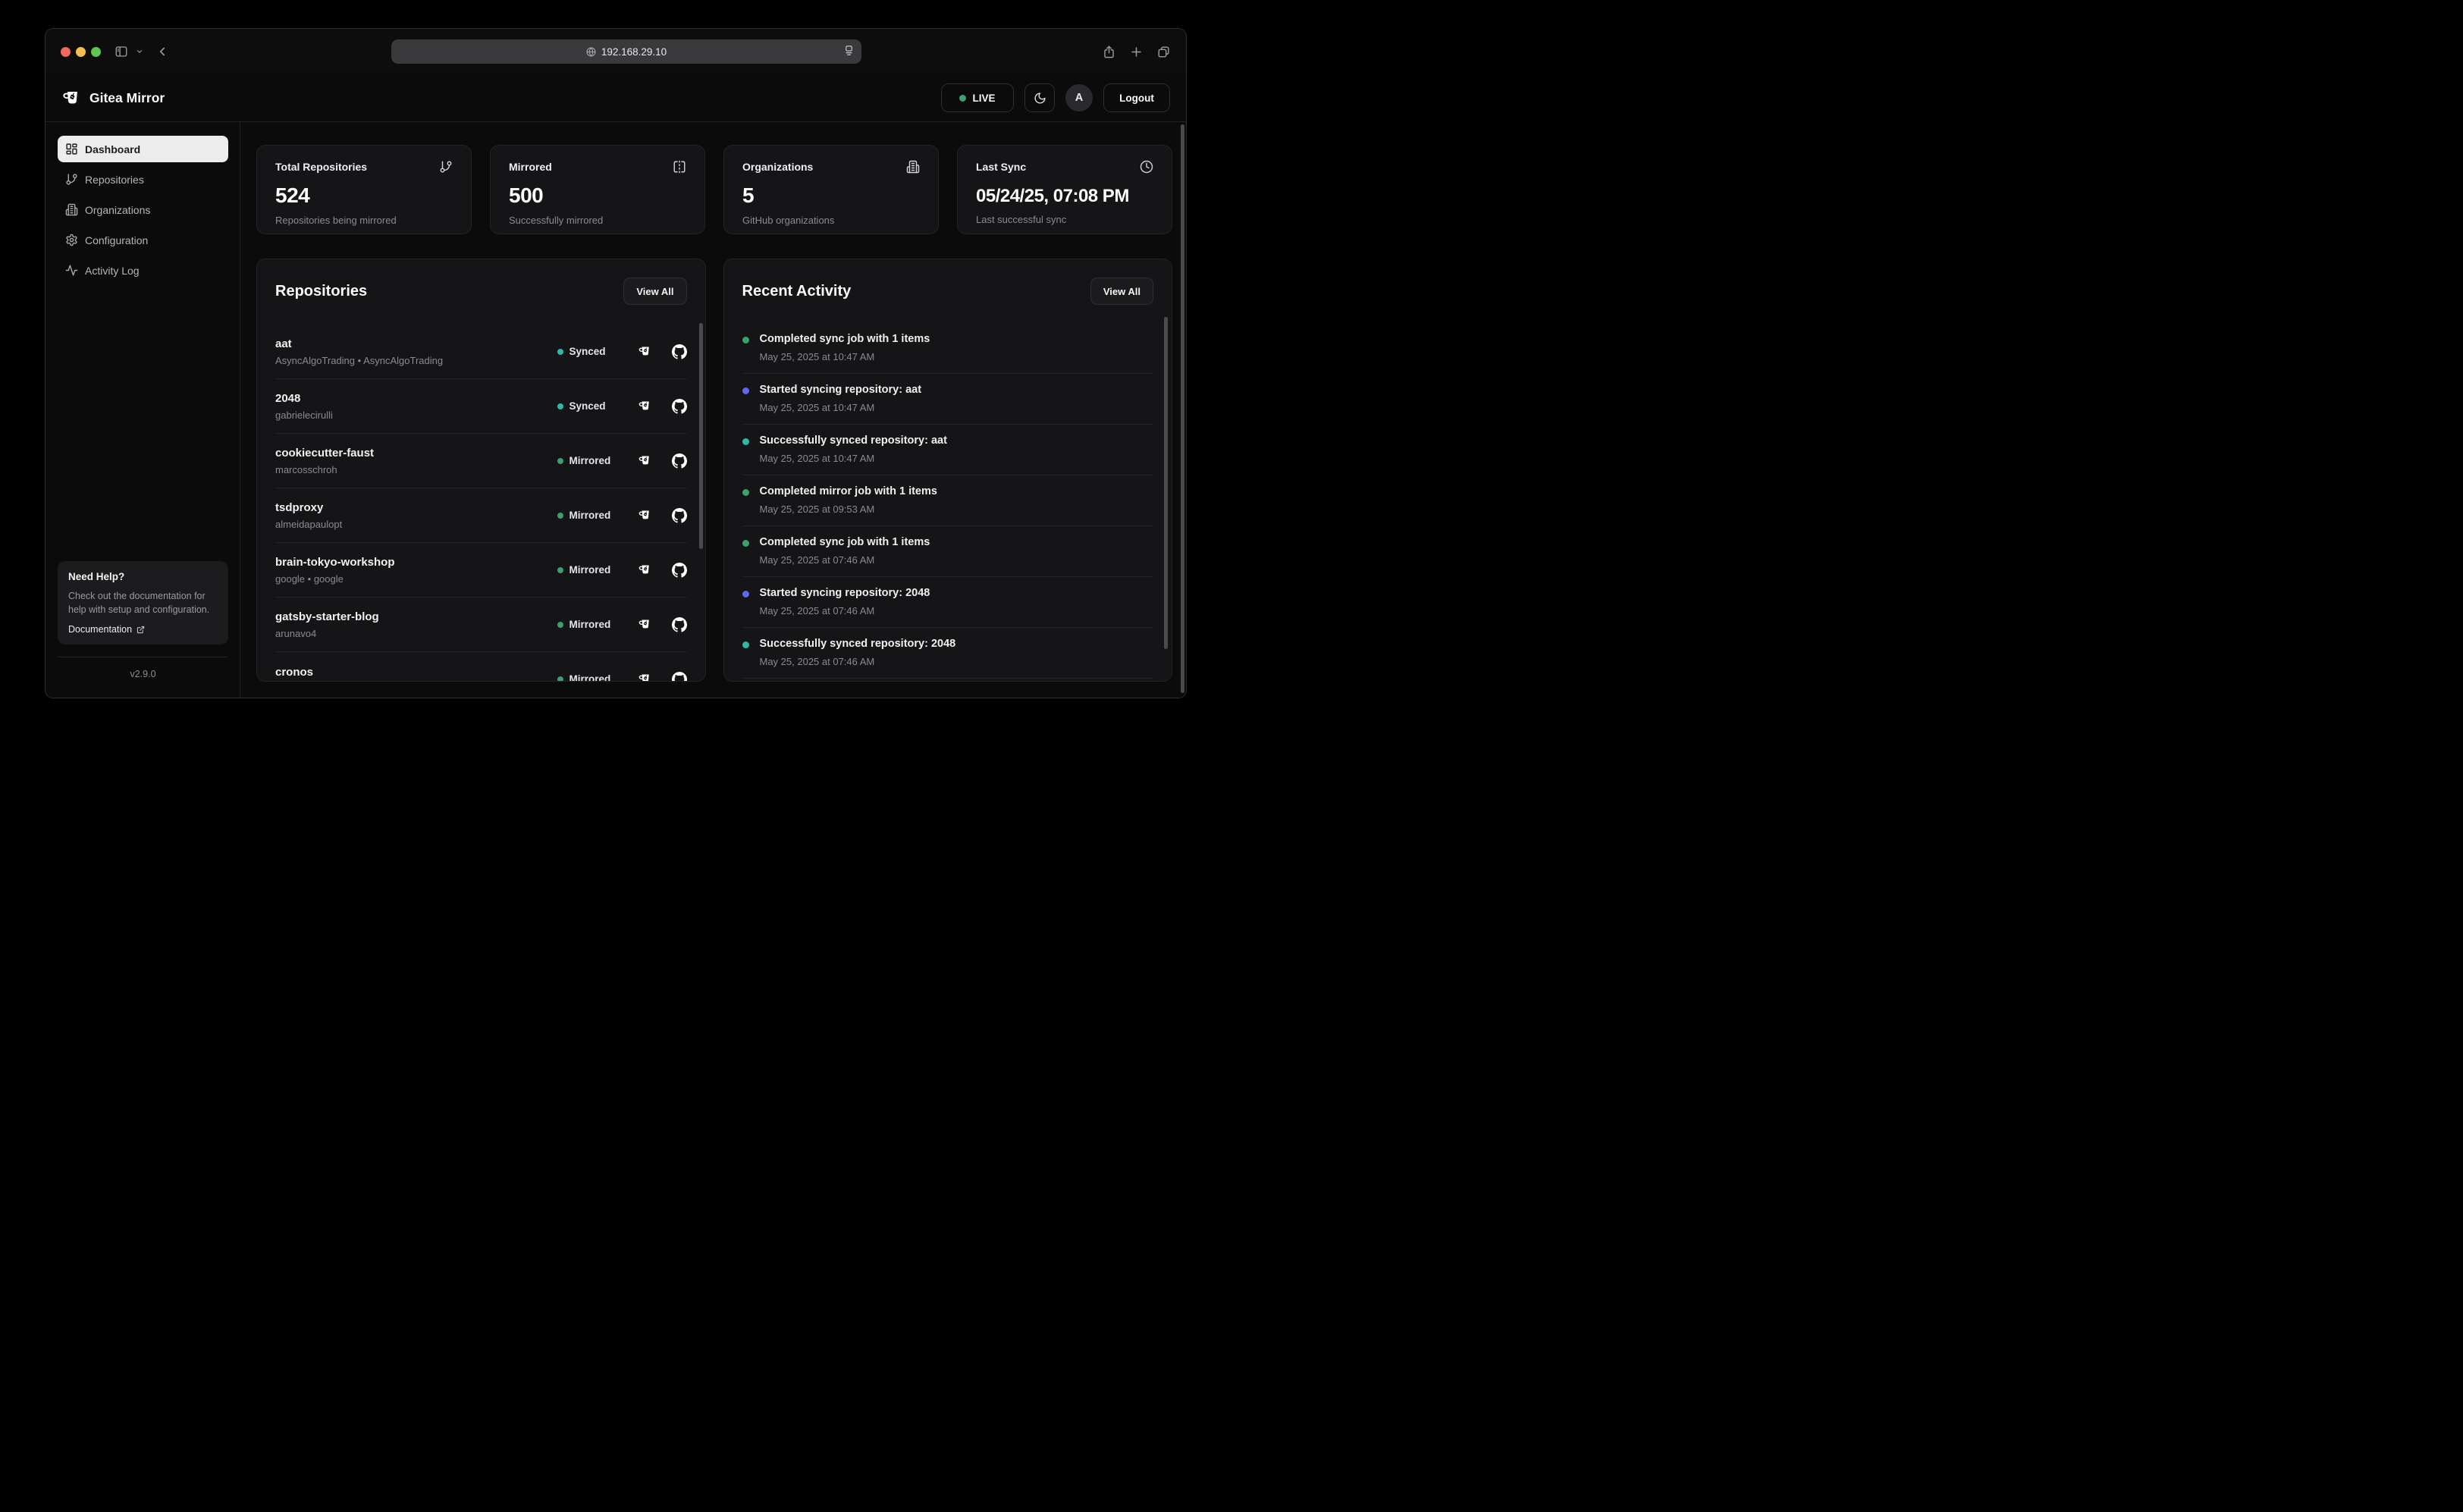 This screenshot has height=1512, width=2463. Describe the element at coordinates (1182, 408) in the screenshot. I see `page-scrollbar-thumb` at that location.